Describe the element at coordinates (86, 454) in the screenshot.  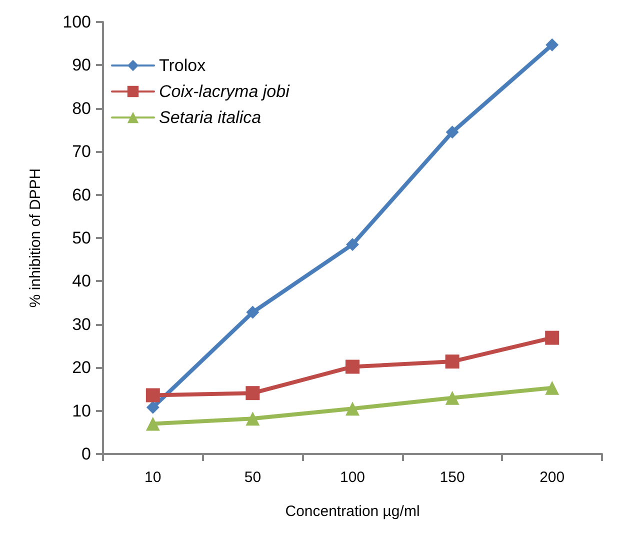
I see `y-tick-label: 0` at that location.